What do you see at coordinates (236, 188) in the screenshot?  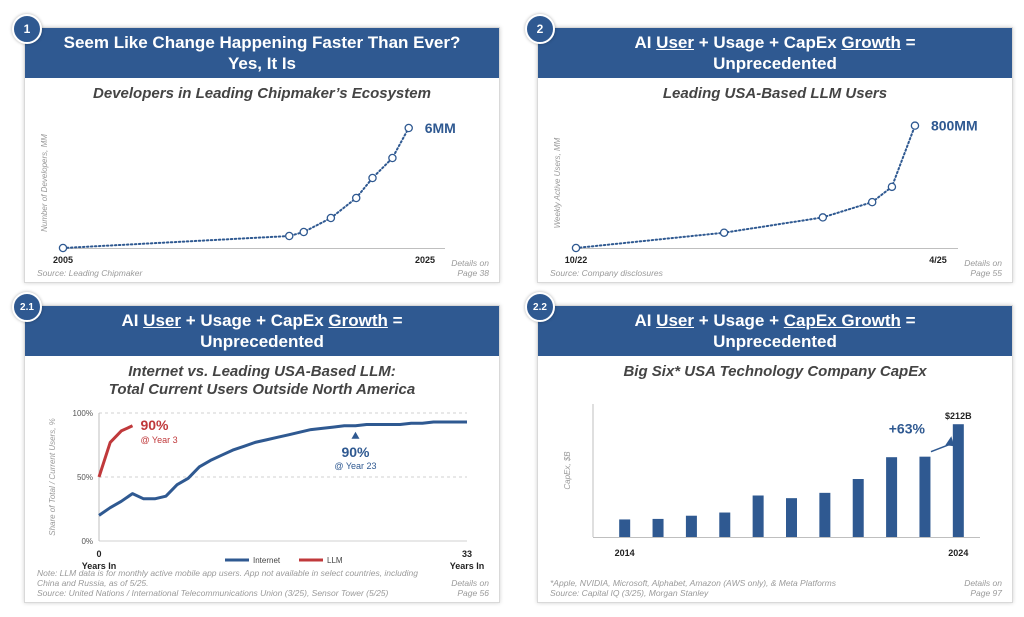 I see `developers-series-line` at bounding box center [236, 188].